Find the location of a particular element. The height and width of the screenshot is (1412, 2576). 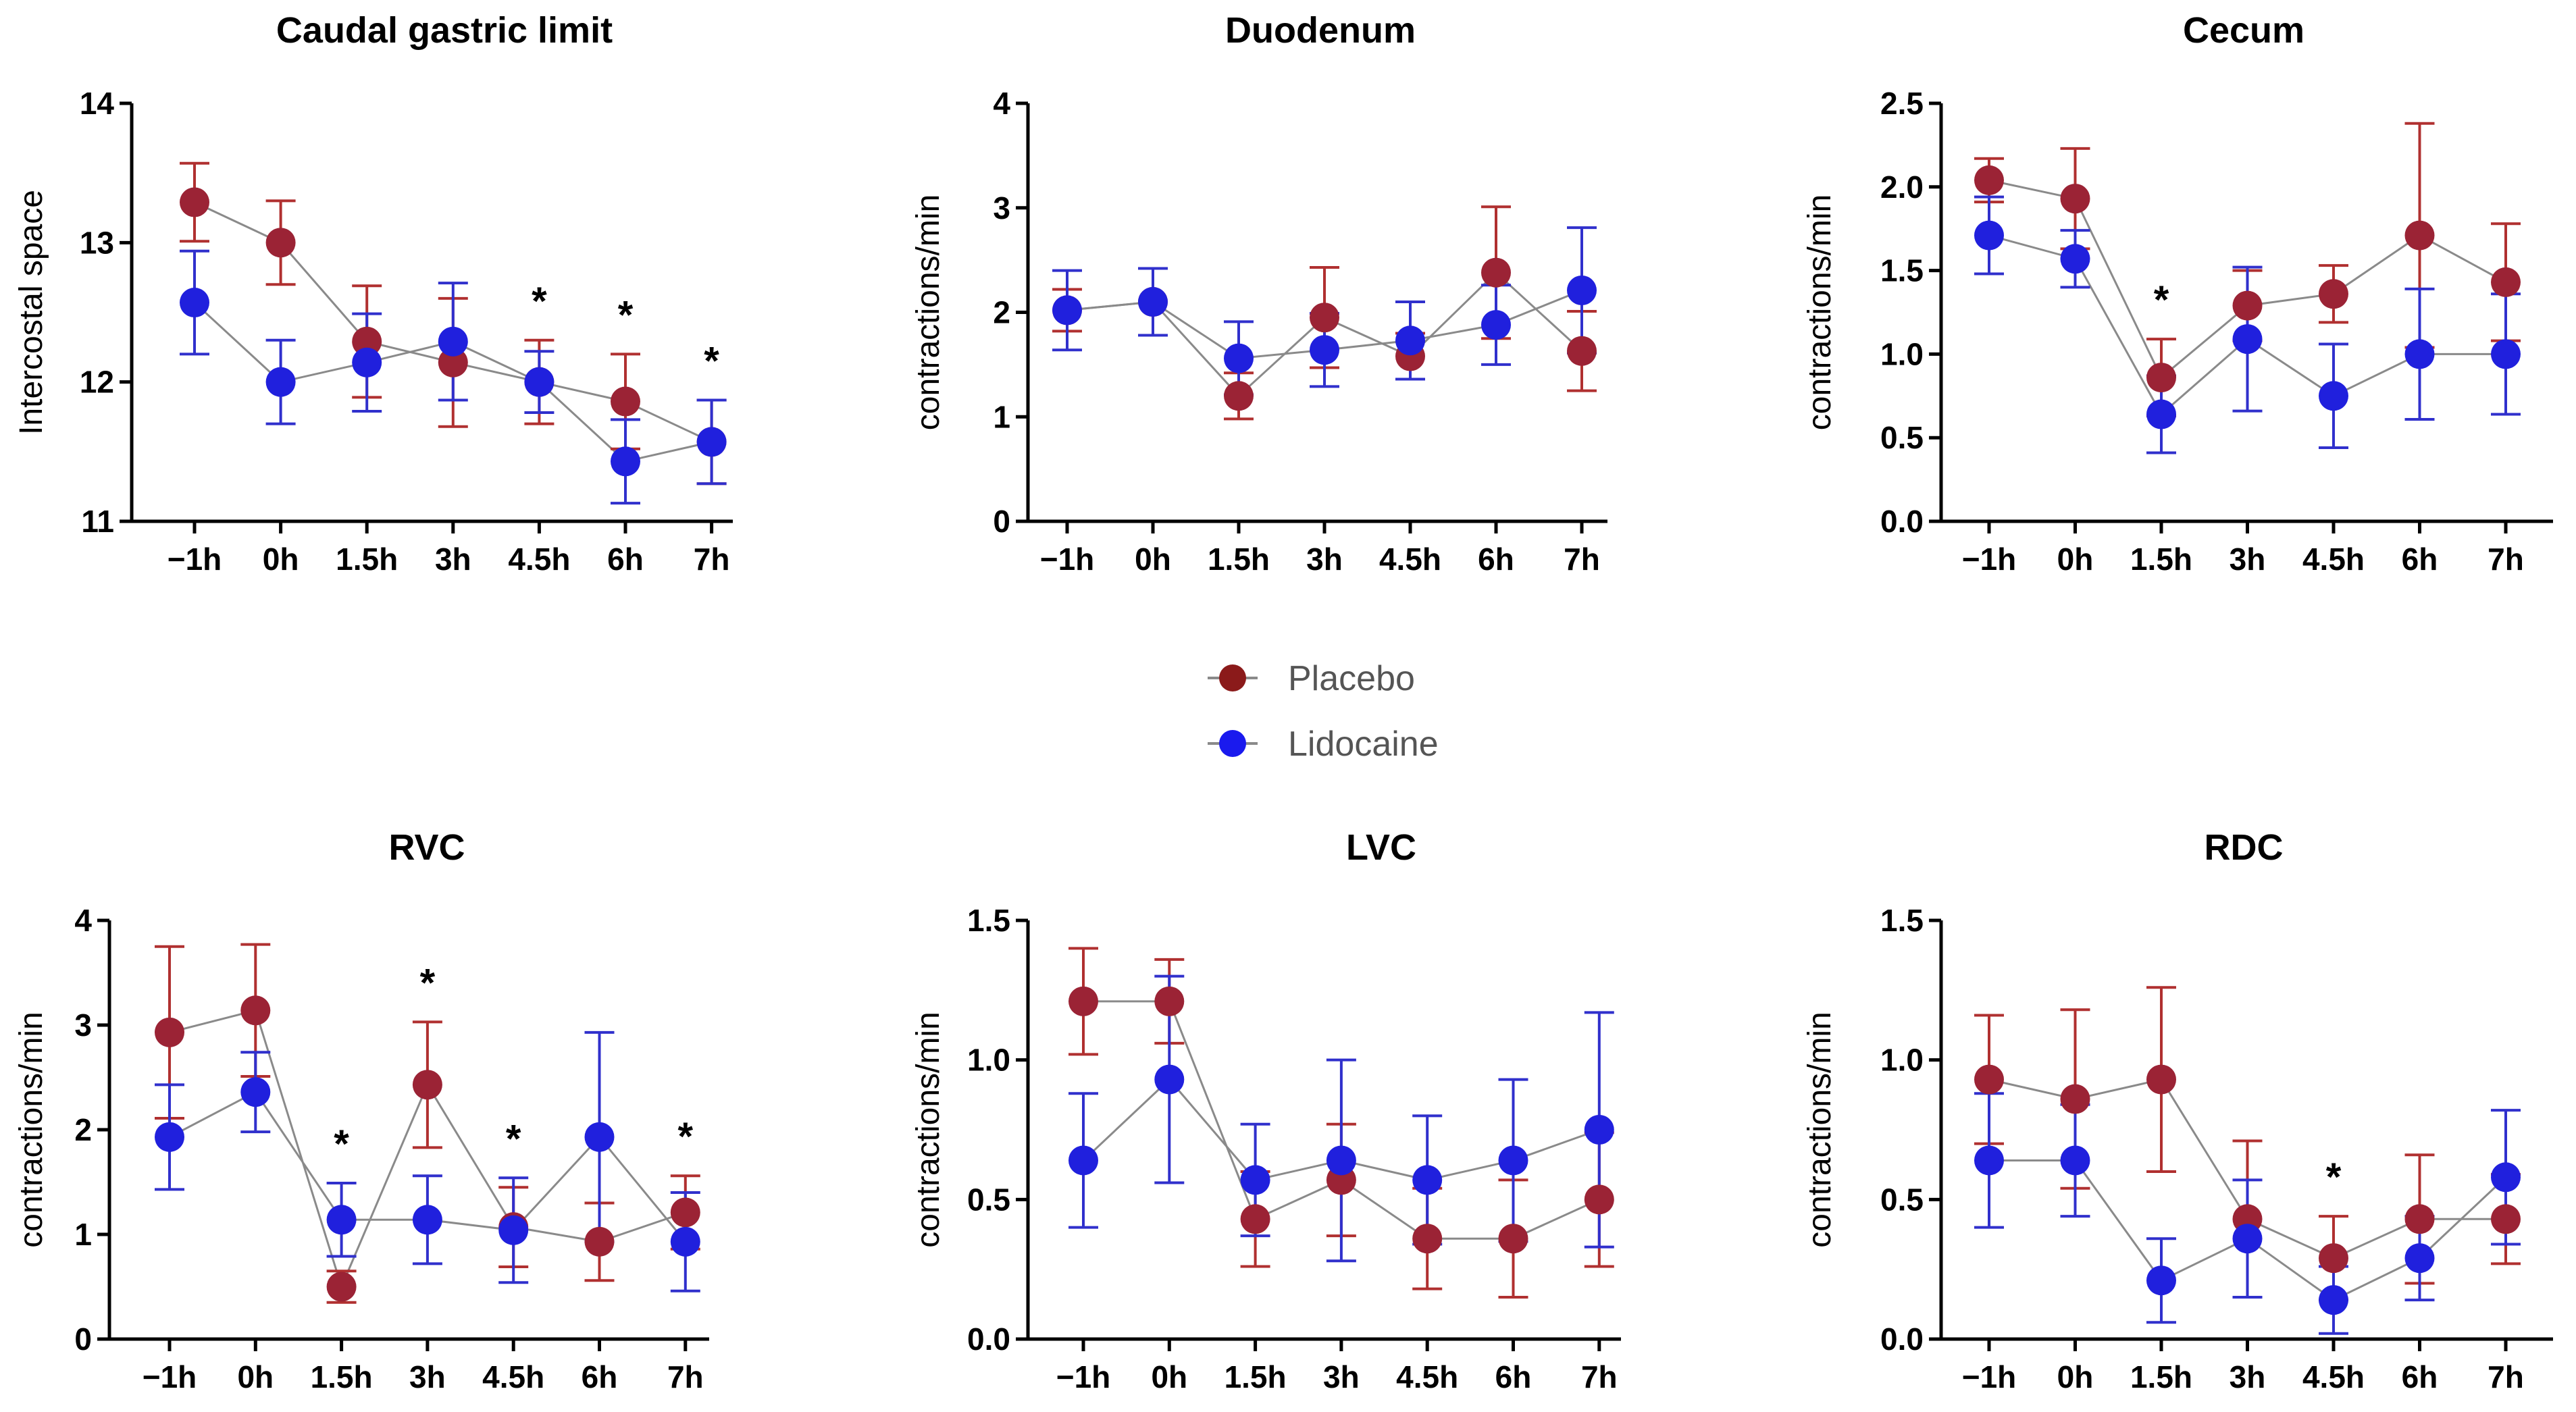

legend: Placebo Lidocaine is located at coordinates (1323, 711).